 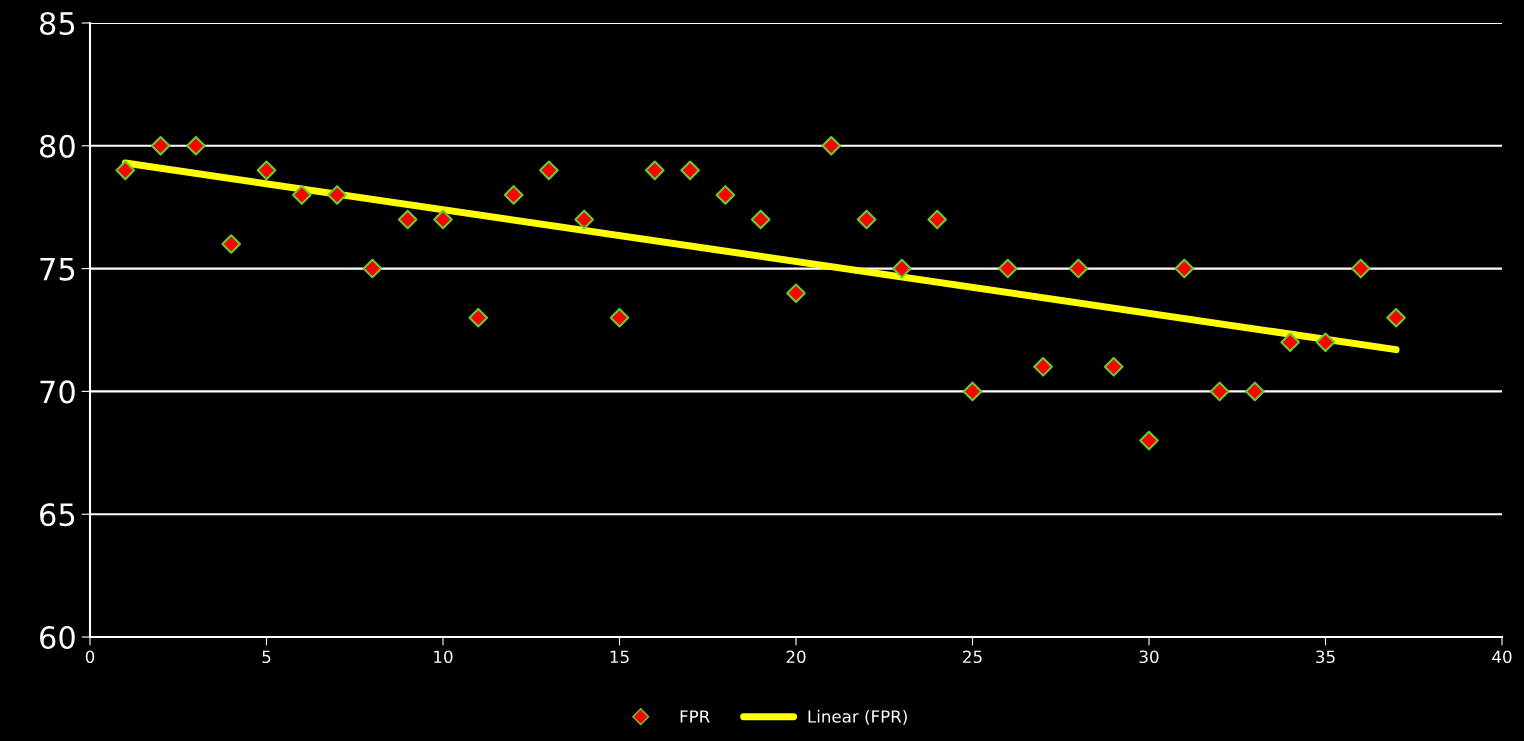 What do you see at coordinates (57, 515) in the screenshot?
I see `y-tick-label: 65` at bounding box center [57, 515].